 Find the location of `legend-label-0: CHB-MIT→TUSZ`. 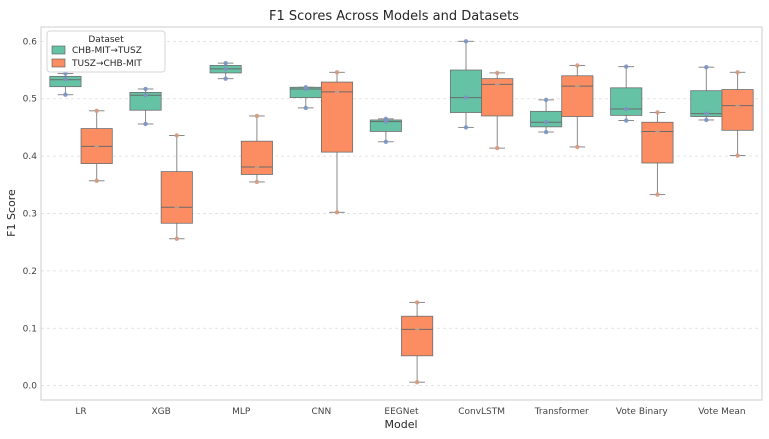

legend-label-0: CHB-MIT→TUSZ is located at coordinates (107, 51).